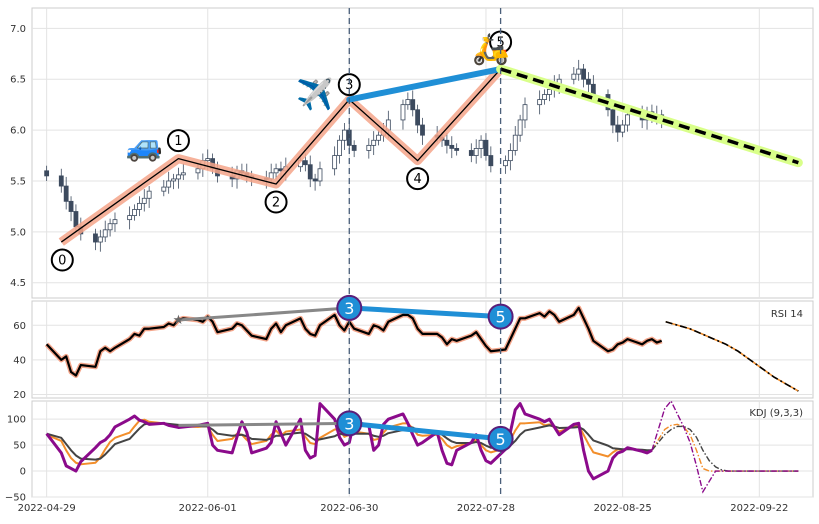 Image resolution: width=819 pixels, height=524 pixels. I want to click on airplane-icon: ✈️, so click(314, 94).